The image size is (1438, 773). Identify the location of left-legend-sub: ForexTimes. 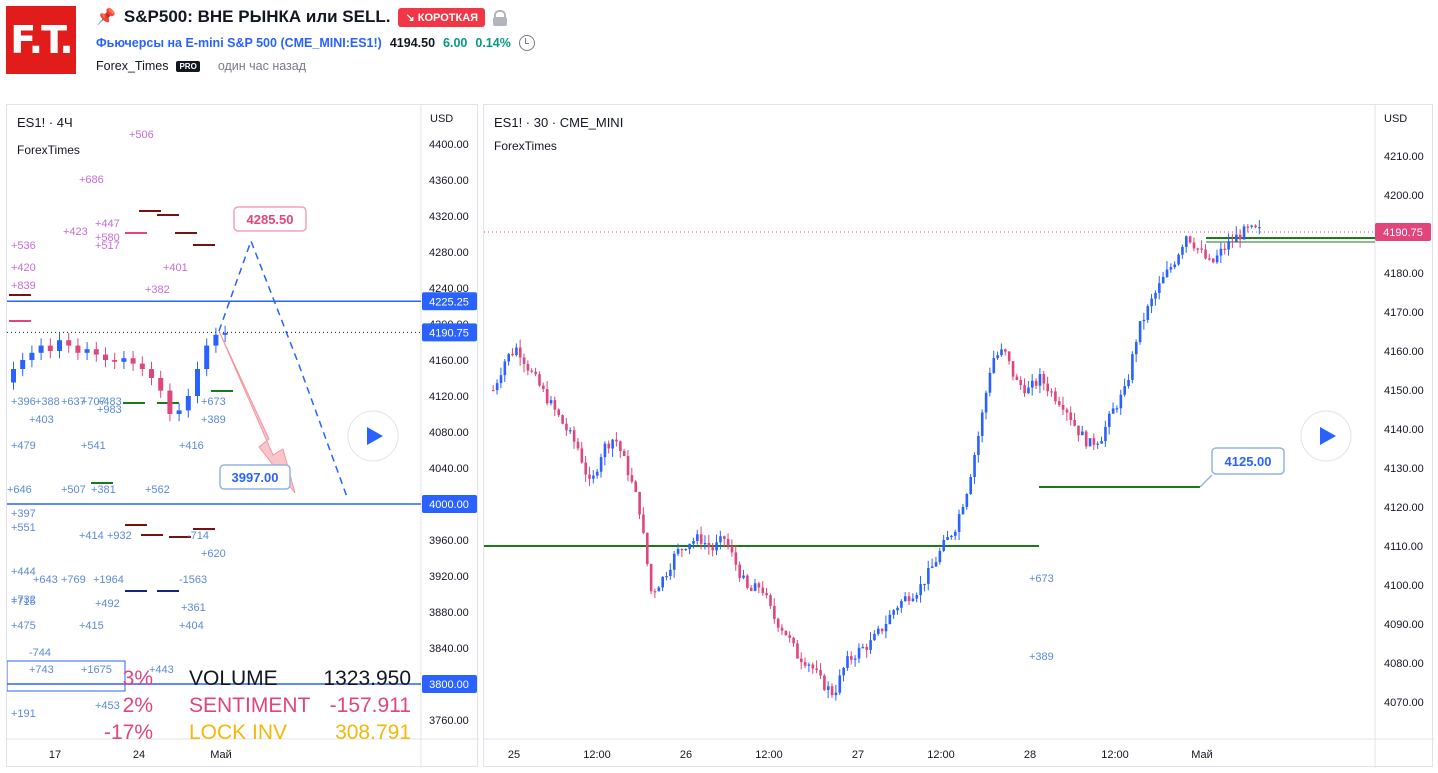
(48, 150).